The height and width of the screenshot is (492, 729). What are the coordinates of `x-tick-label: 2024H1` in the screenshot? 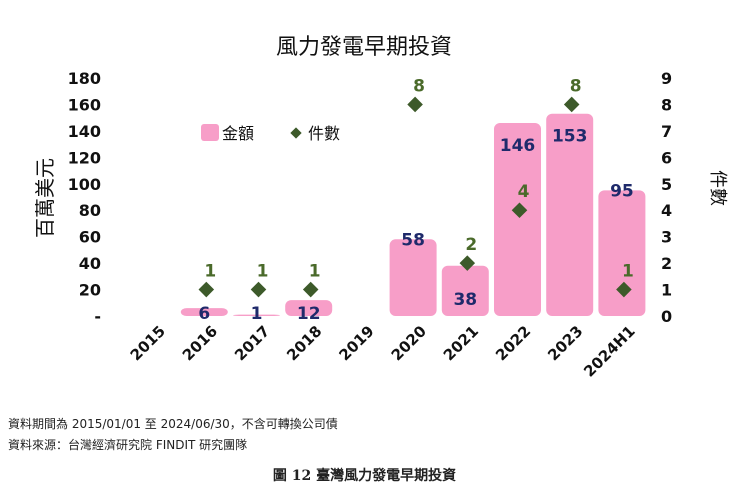 It's located at (609, 351).